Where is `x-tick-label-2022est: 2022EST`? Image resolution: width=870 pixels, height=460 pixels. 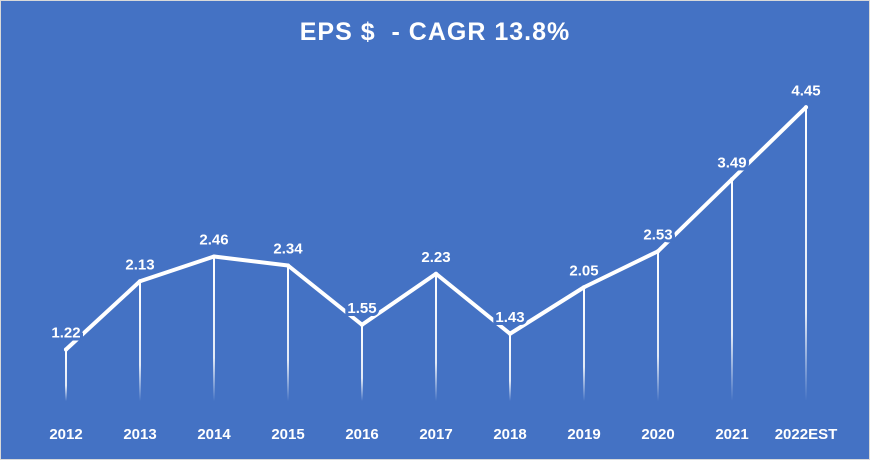
x-tick-label-2022est: 2022EST is located at coordinates (806, 434).